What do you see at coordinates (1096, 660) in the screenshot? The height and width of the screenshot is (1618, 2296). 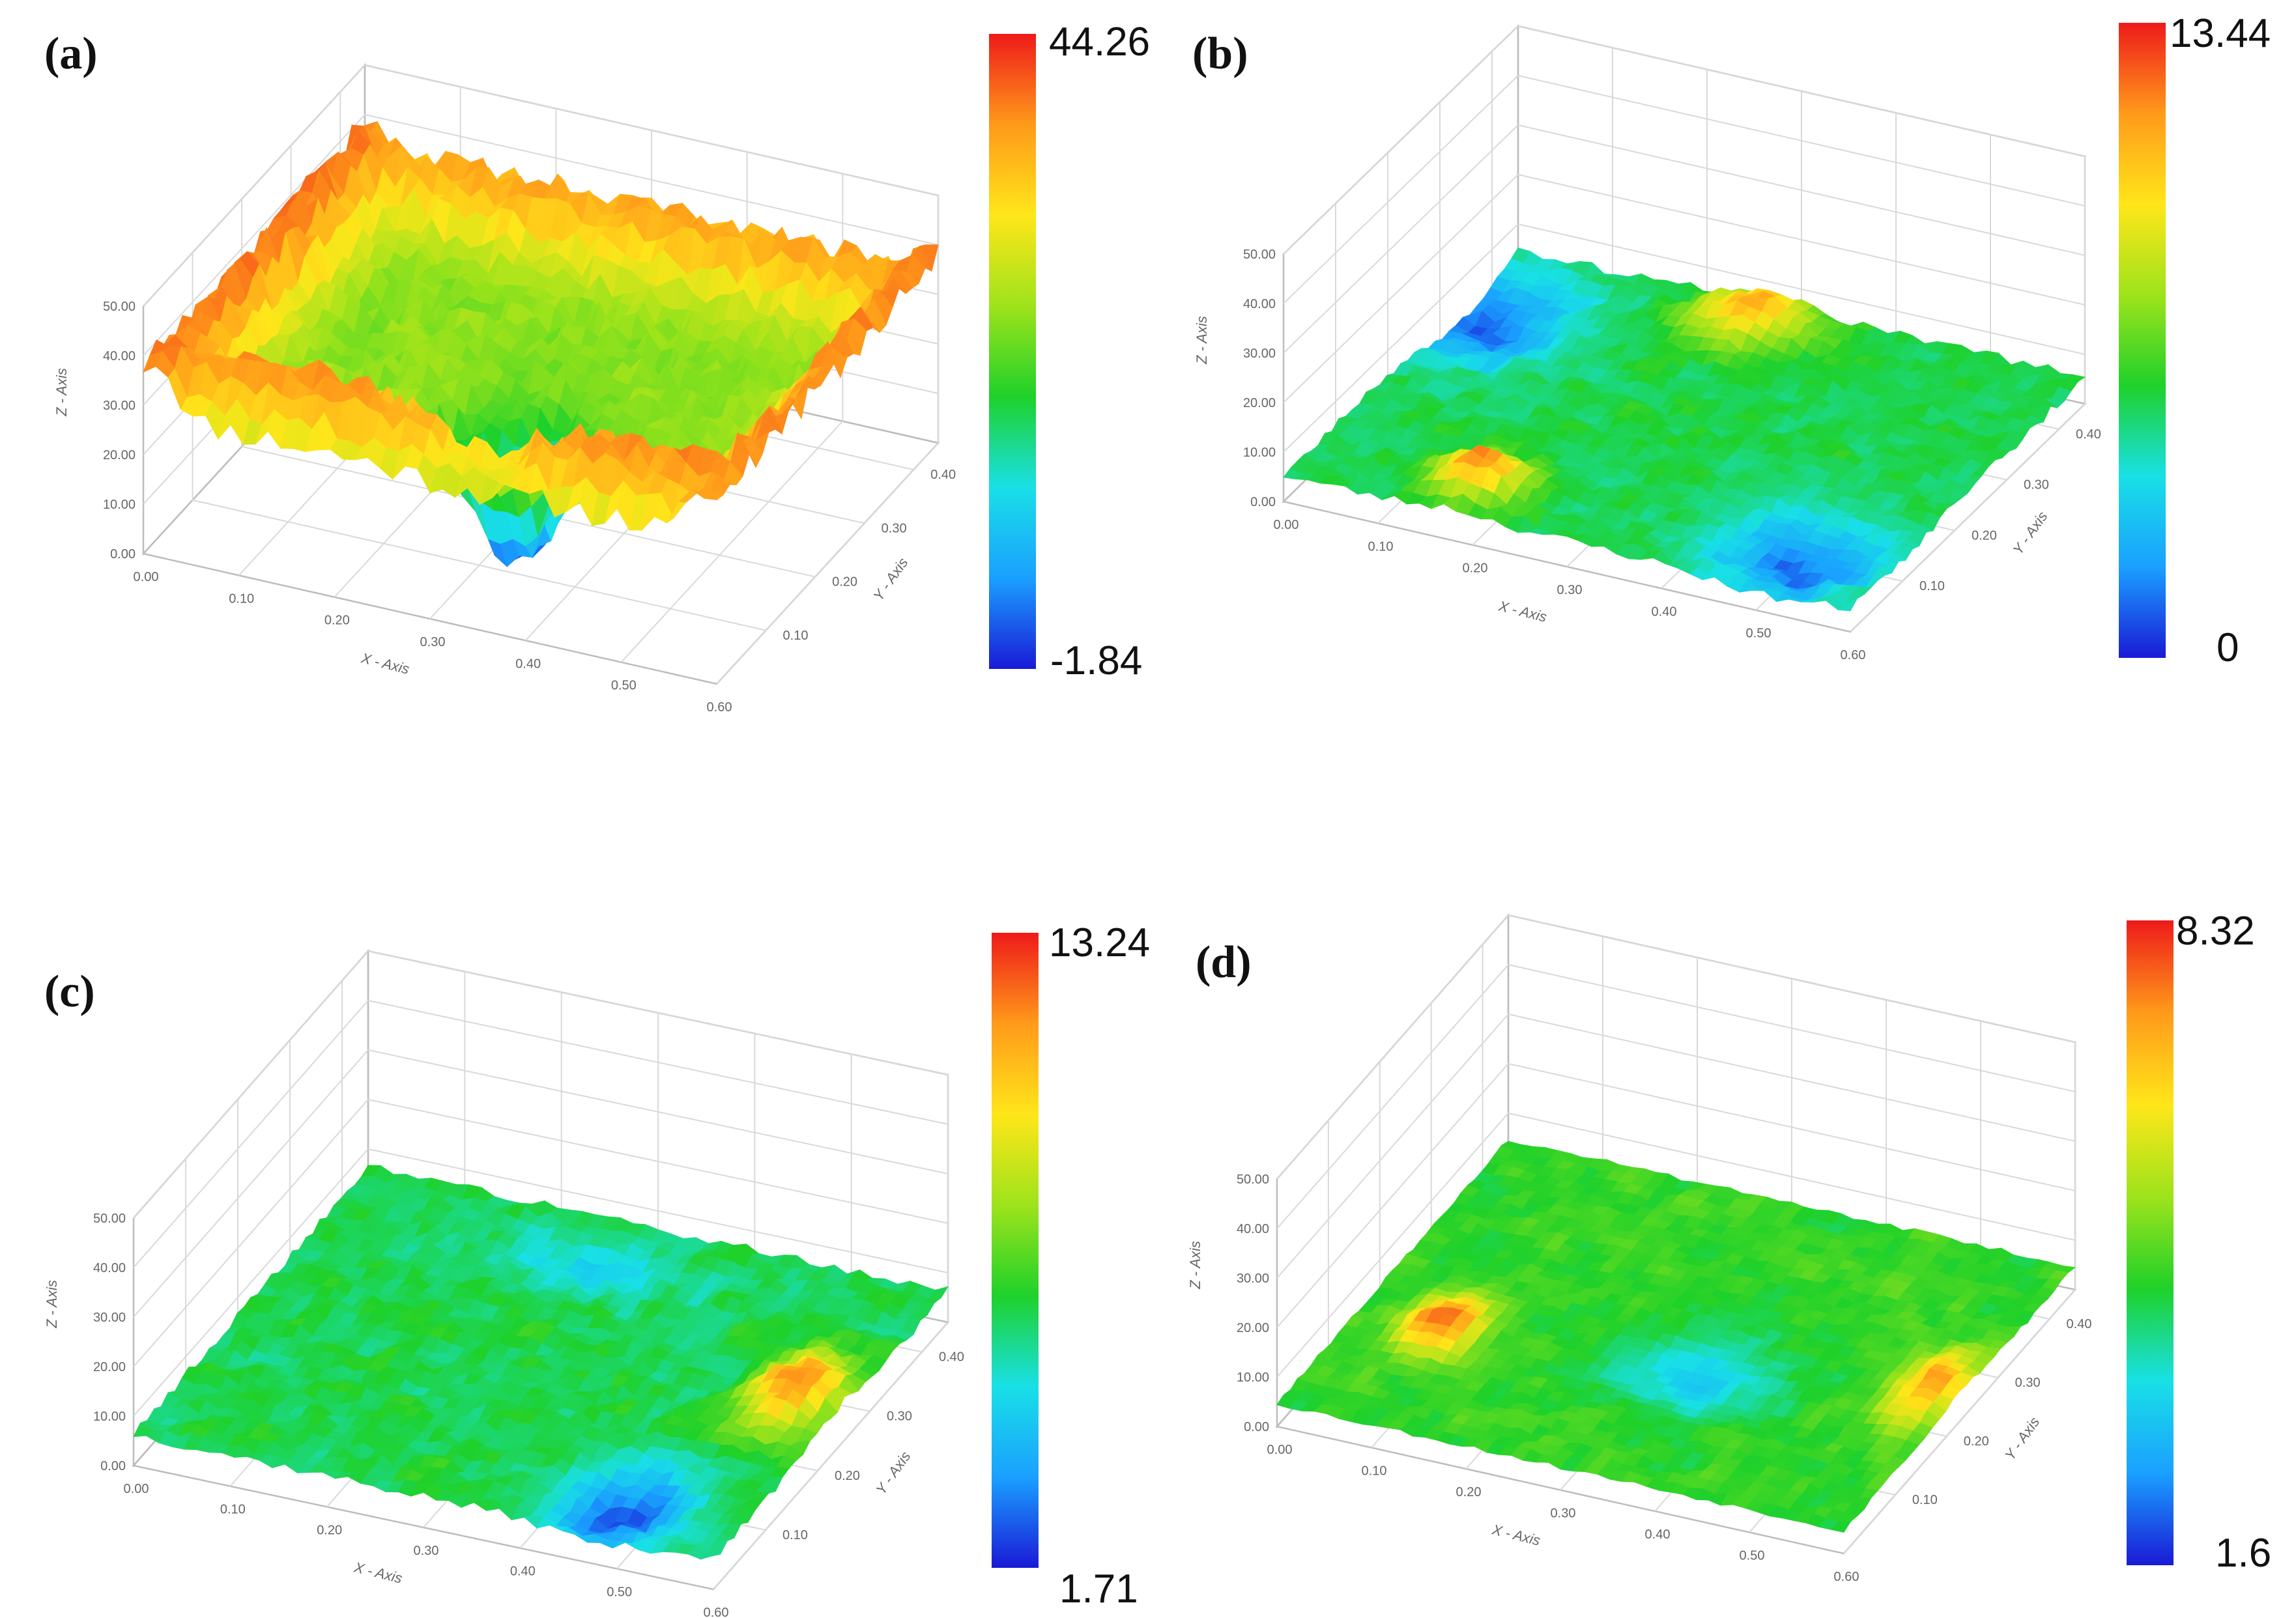 I see `colorbar-min-label: -1.84` at bounding box center [1096, 660].